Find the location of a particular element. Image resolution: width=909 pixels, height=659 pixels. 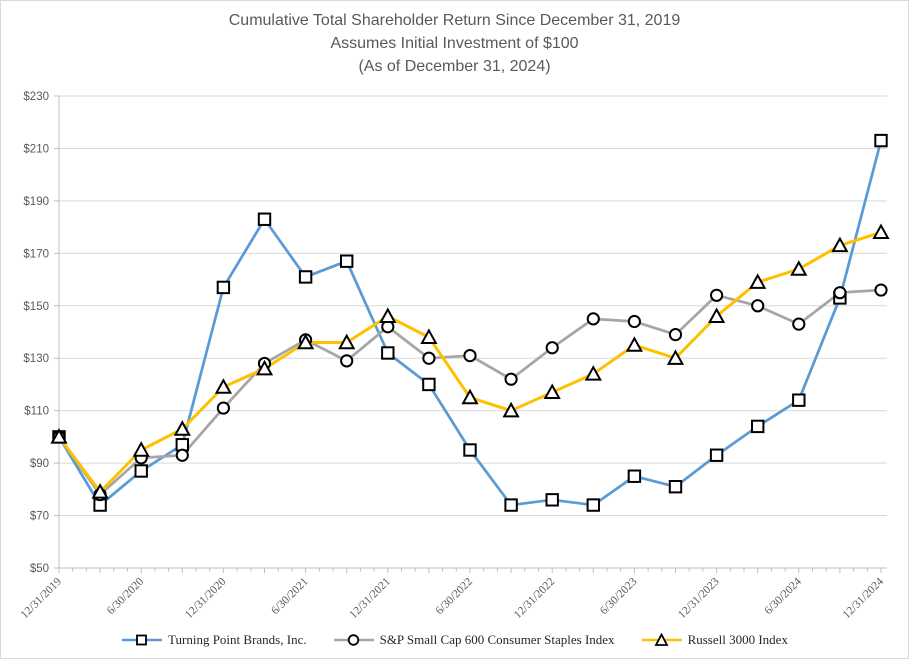

x-axis-label: 12/31/2021 is located at coordinates (370, 598).